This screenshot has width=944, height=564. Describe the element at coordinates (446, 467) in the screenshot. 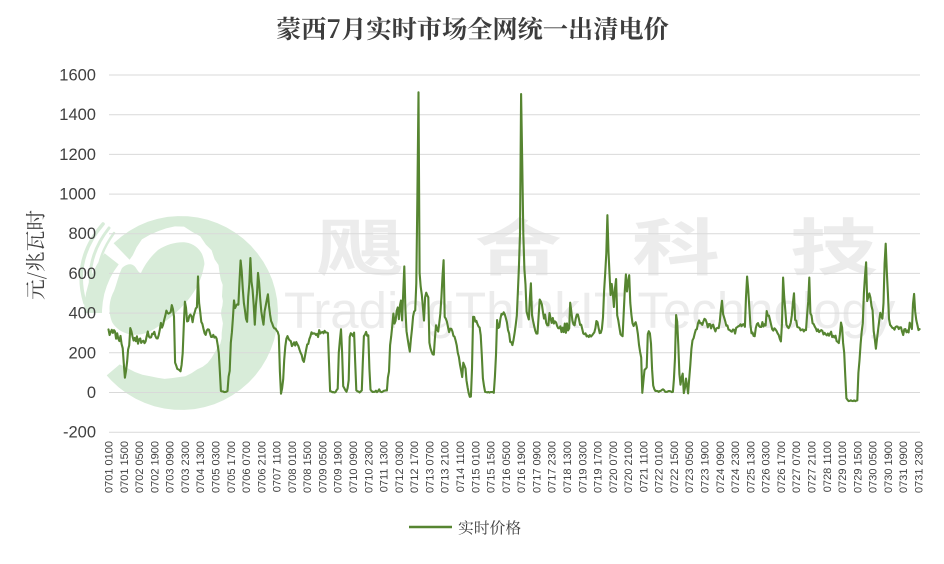

I see `svg-text: 0713 2100` at that location.